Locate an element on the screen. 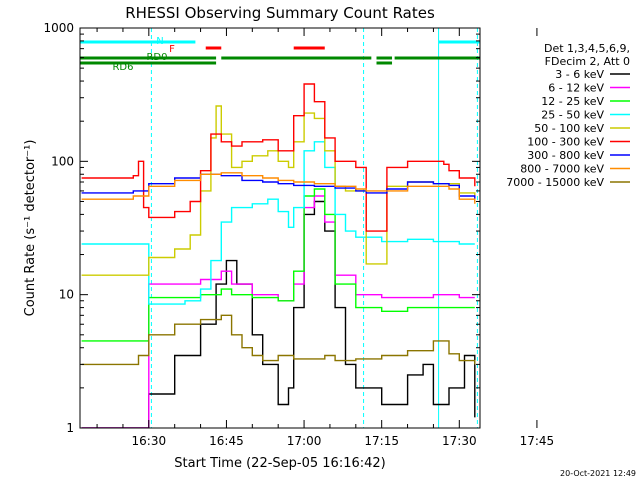 Image resolution: width=640 pixels, height=480 pixels. x-tick-label-0: 16:30 is located at coordinates (149, 441).